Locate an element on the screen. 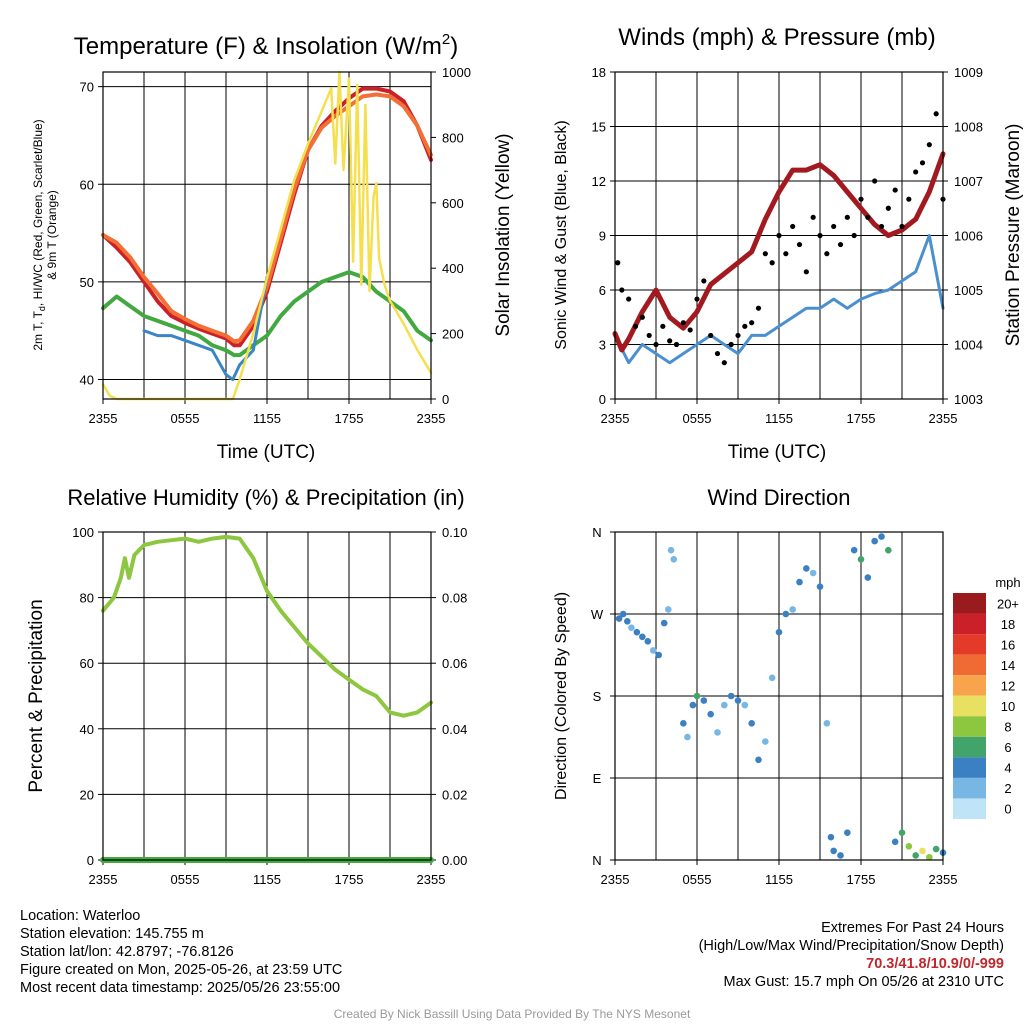  temp-xtick-label: 2355 is located at coordinates (431, 418).